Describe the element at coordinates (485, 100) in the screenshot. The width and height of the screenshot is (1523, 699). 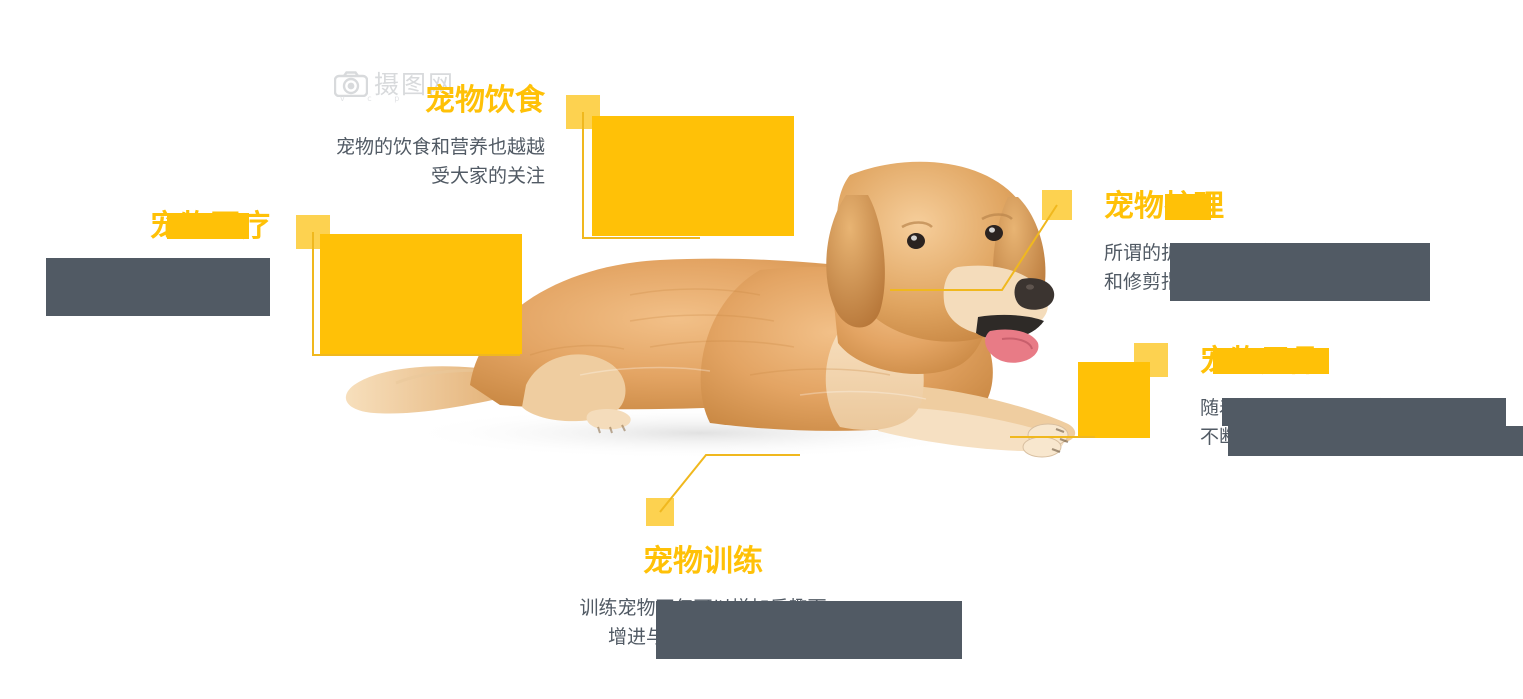
I see `section-title-pet-diet: 宠物饮食` at that location.